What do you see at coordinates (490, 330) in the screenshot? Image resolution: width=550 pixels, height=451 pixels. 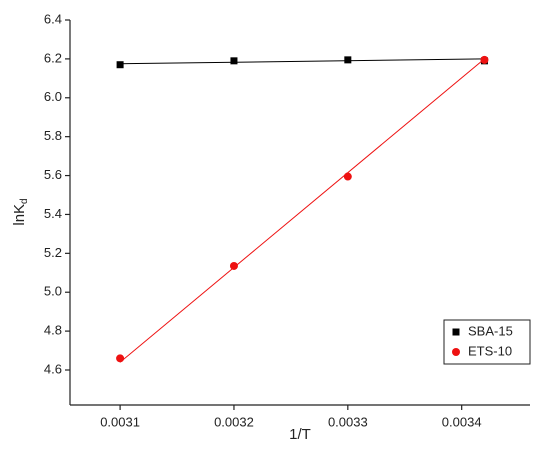 I see `legend-label: SBA-15` at bounding box center [490, 330].